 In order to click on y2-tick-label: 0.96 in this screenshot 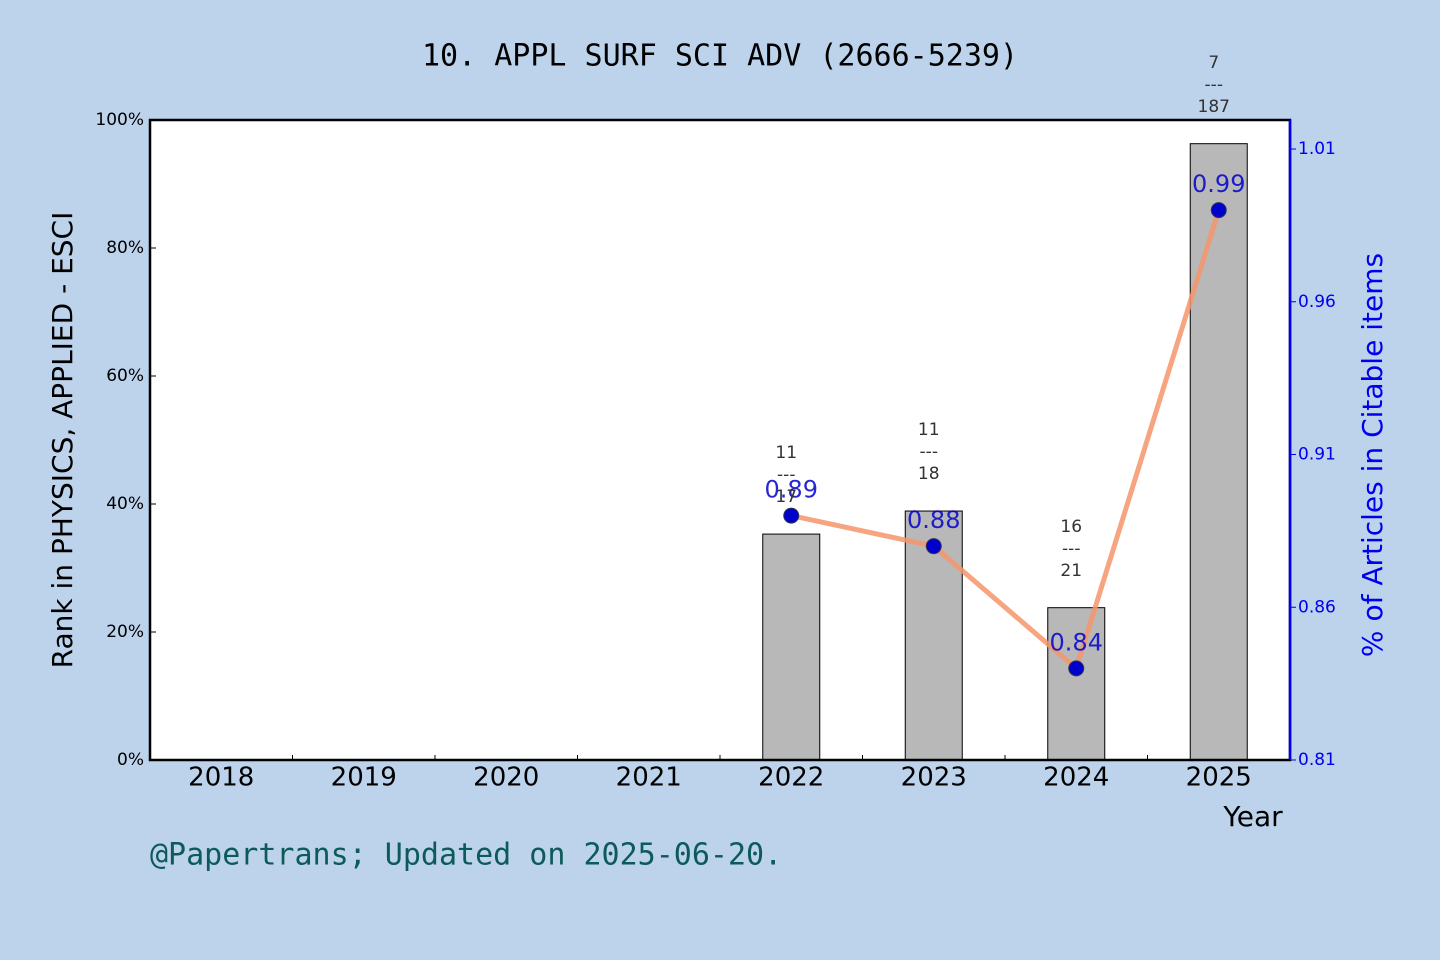, I will do `click(1317, 302)`.